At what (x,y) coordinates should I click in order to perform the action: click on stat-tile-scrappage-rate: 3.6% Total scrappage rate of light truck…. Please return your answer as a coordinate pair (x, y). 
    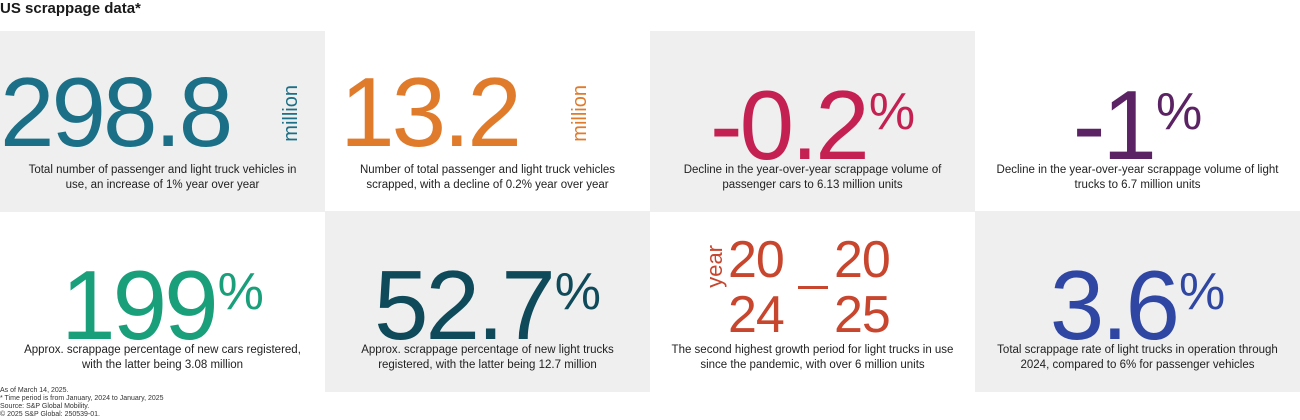
    Looking at the image, I should click on (1137, 301).